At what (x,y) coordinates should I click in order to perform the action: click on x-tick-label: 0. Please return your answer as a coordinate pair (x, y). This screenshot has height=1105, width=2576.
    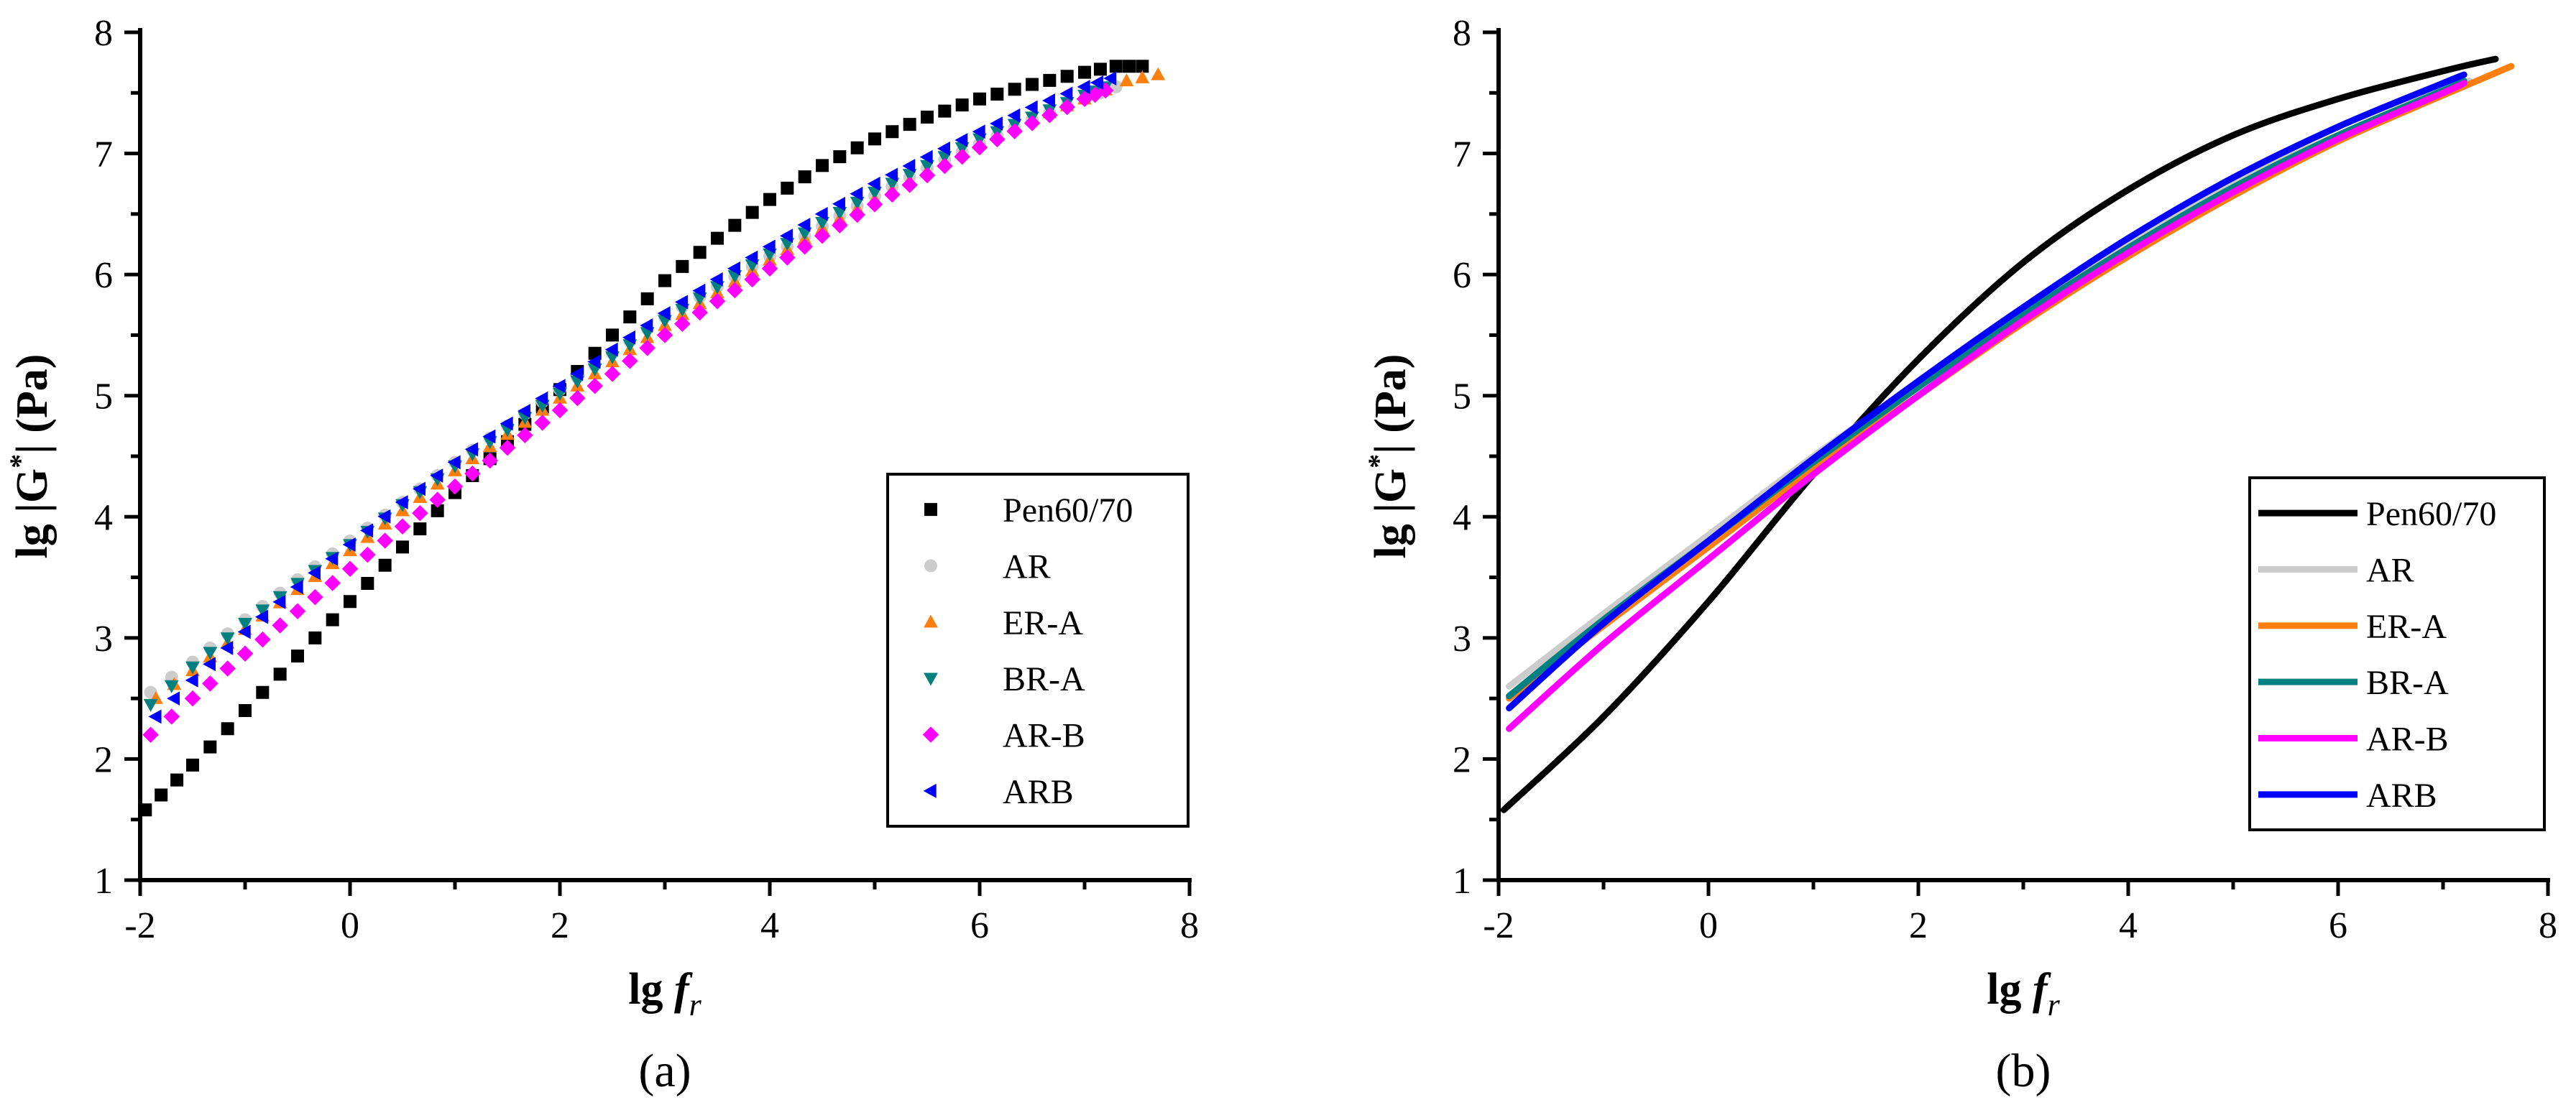
    Looking at the image, I should click on (1708, 925).